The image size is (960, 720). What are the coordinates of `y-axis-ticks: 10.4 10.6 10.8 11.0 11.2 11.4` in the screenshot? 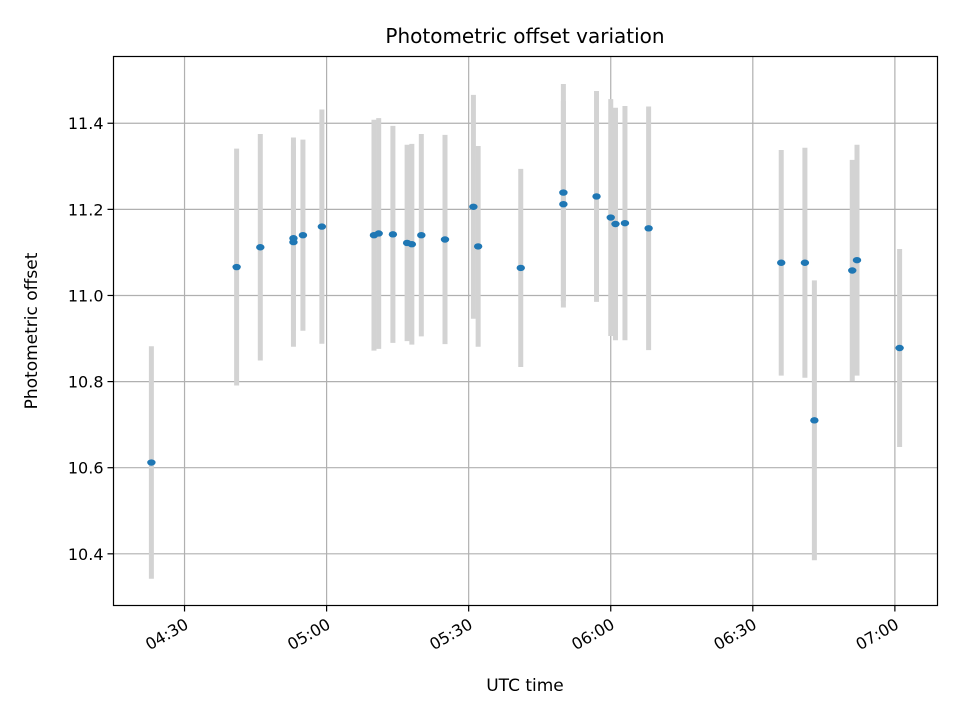 It's located at (91, 339).